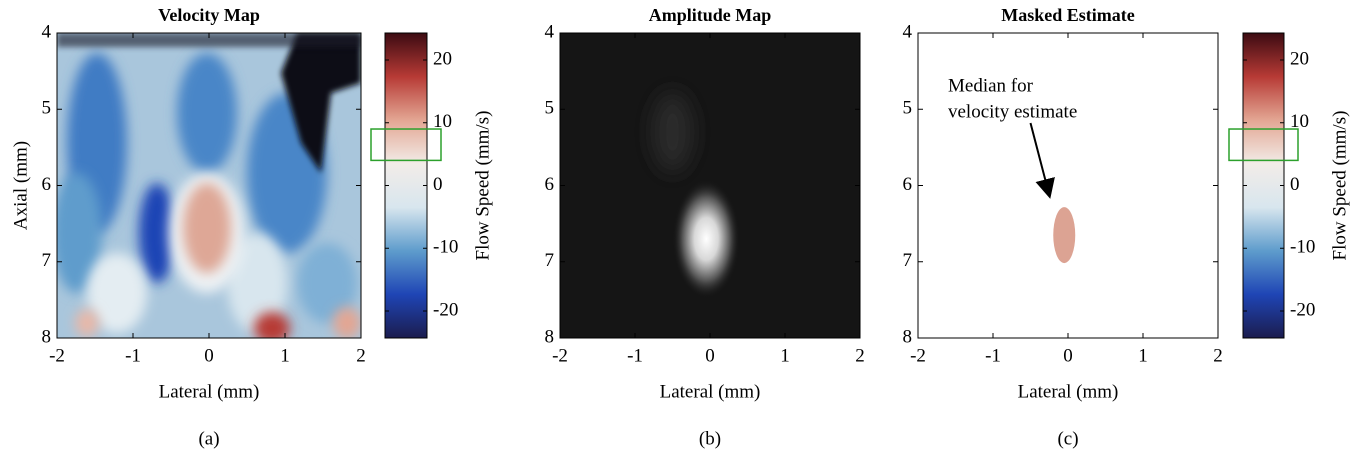 This screenshot has width=1363, height=466. I want to click on annotation: Median for, so click(991, 85).